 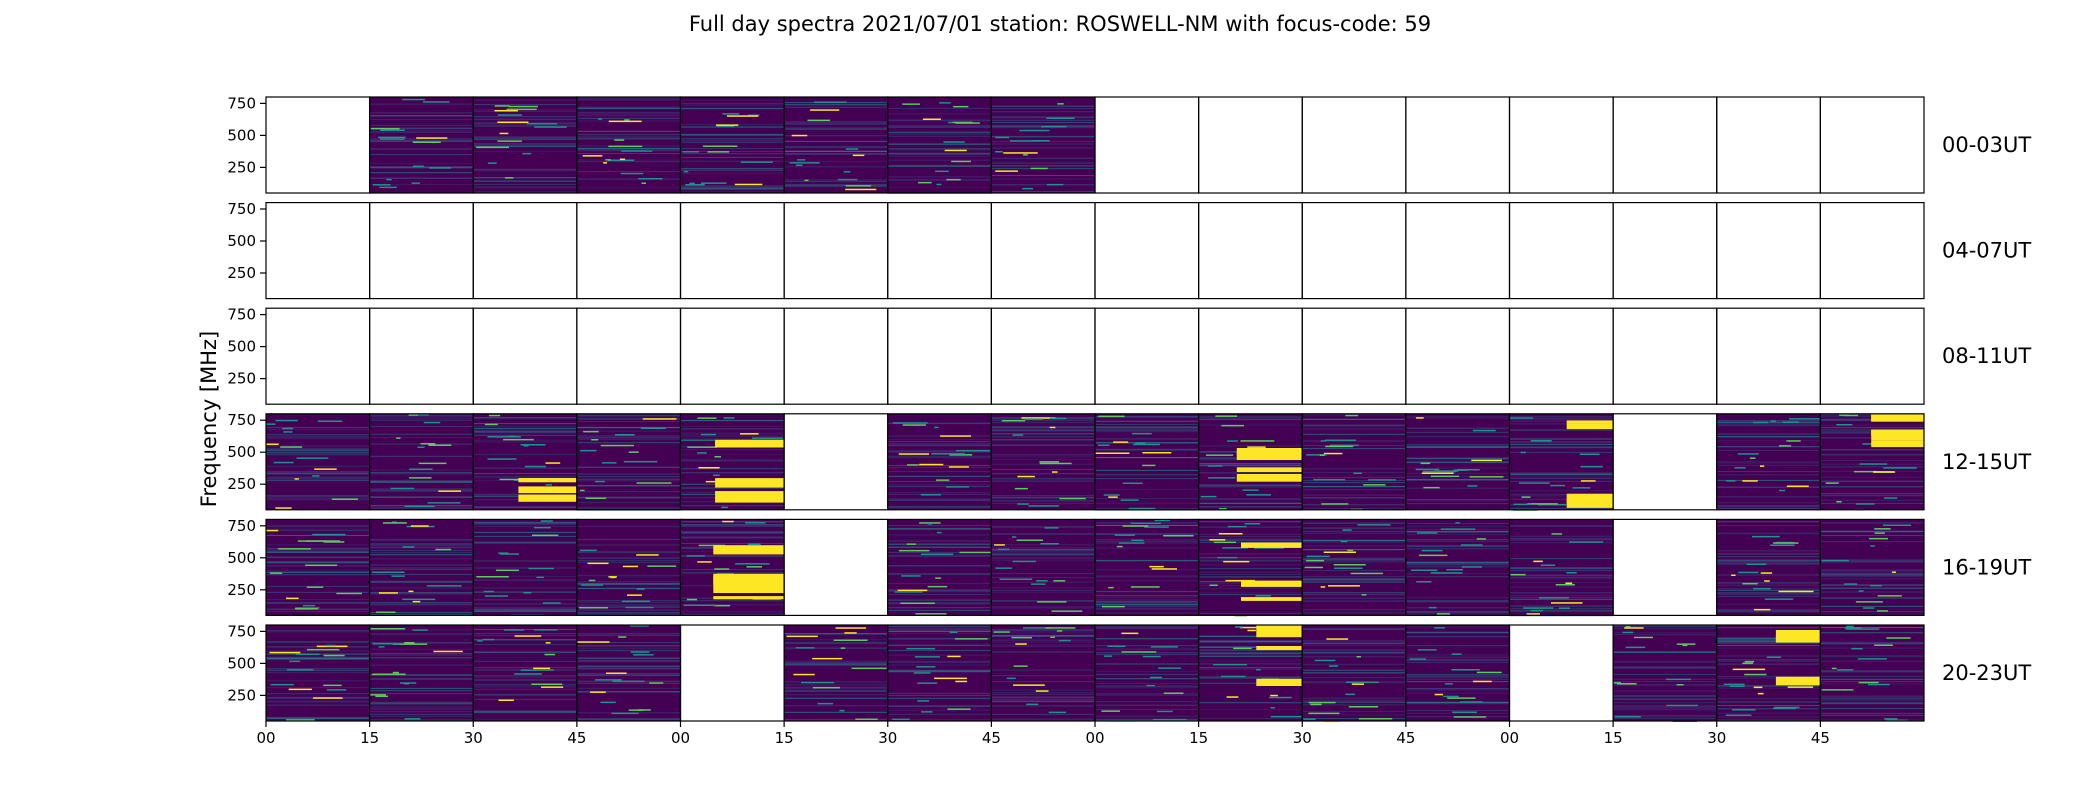 I want to click on x-tick-label: 00, so click(x=680, y=738).